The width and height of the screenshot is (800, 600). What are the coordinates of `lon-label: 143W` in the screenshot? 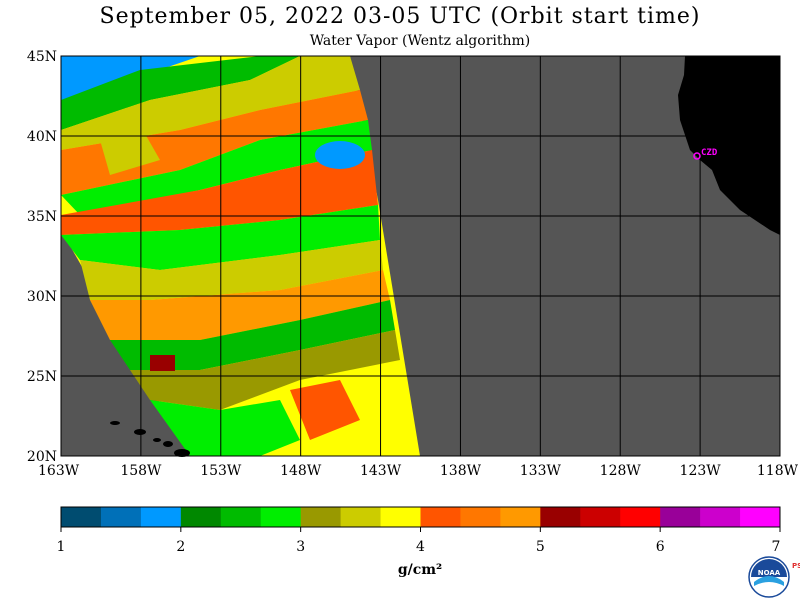 It's located at (381, 471).